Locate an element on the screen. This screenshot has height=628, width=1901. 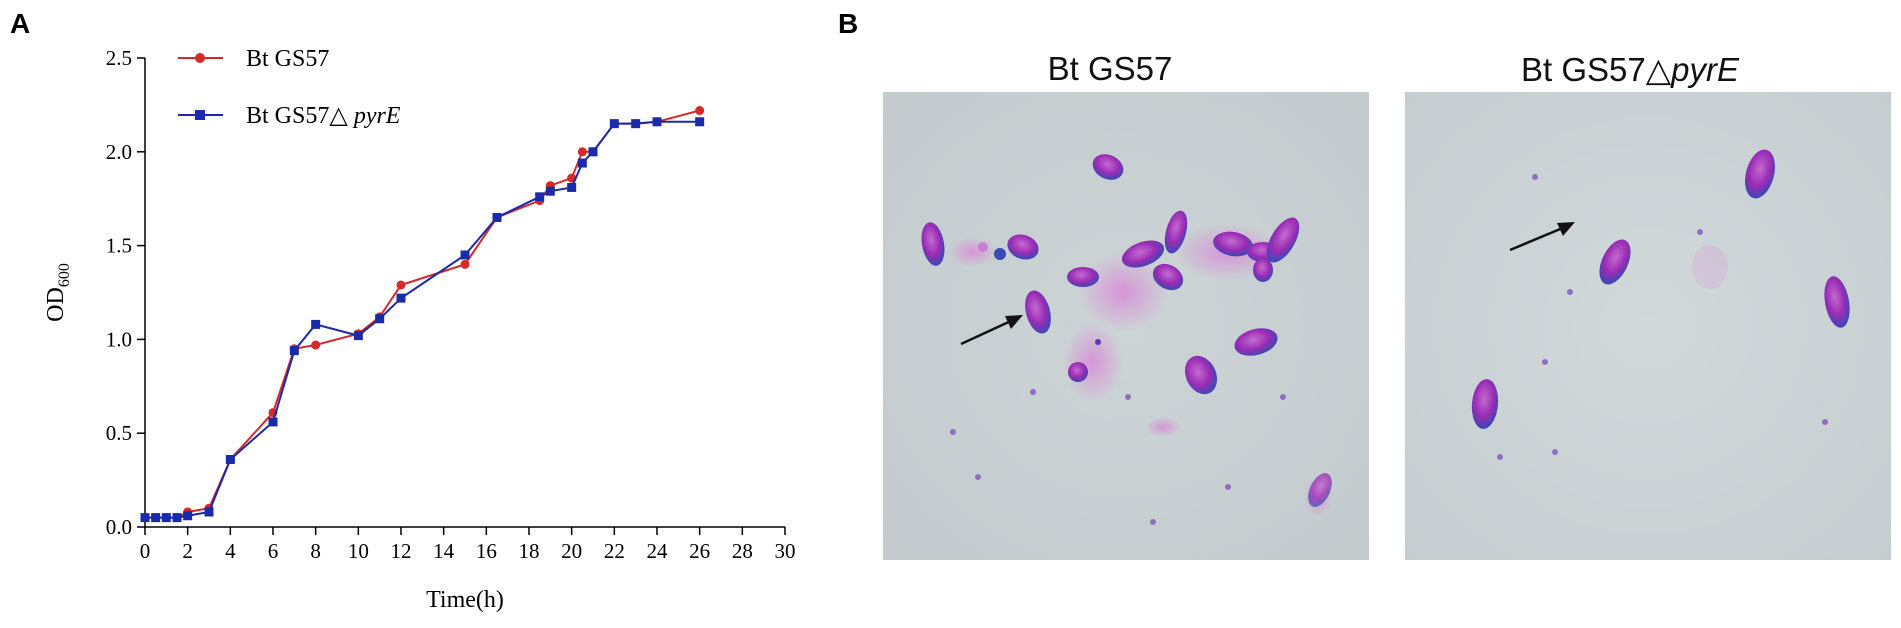
x-tick-label: 4 is located at coordinates (230, 551).